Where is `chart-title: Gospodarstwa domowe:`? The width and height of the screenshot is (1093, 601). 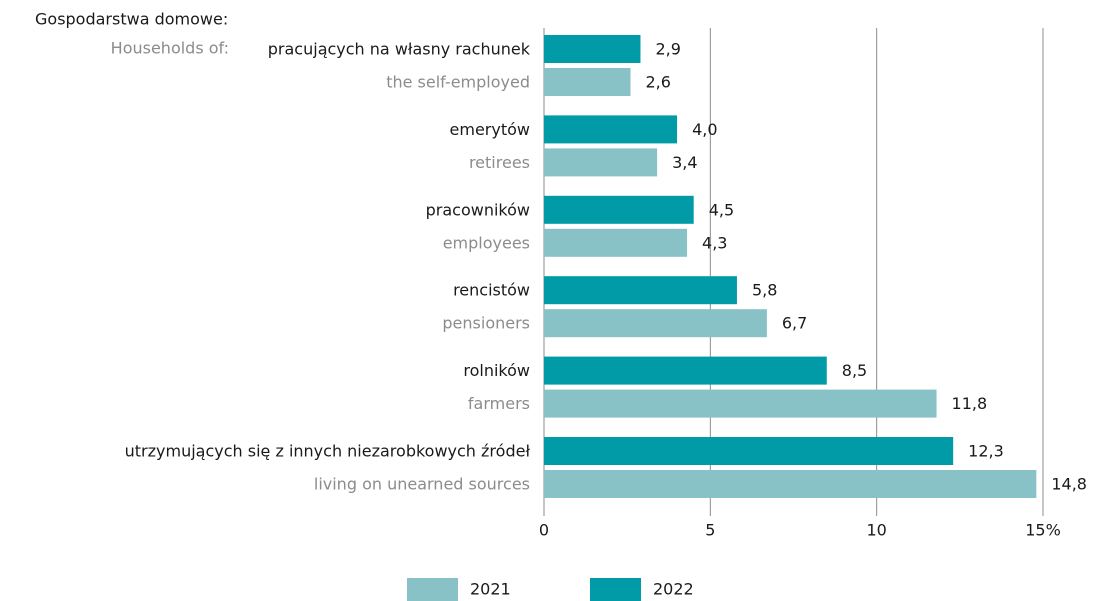 chart-title: Gospodarstwa domowe: is located at coordinates (131, 19).